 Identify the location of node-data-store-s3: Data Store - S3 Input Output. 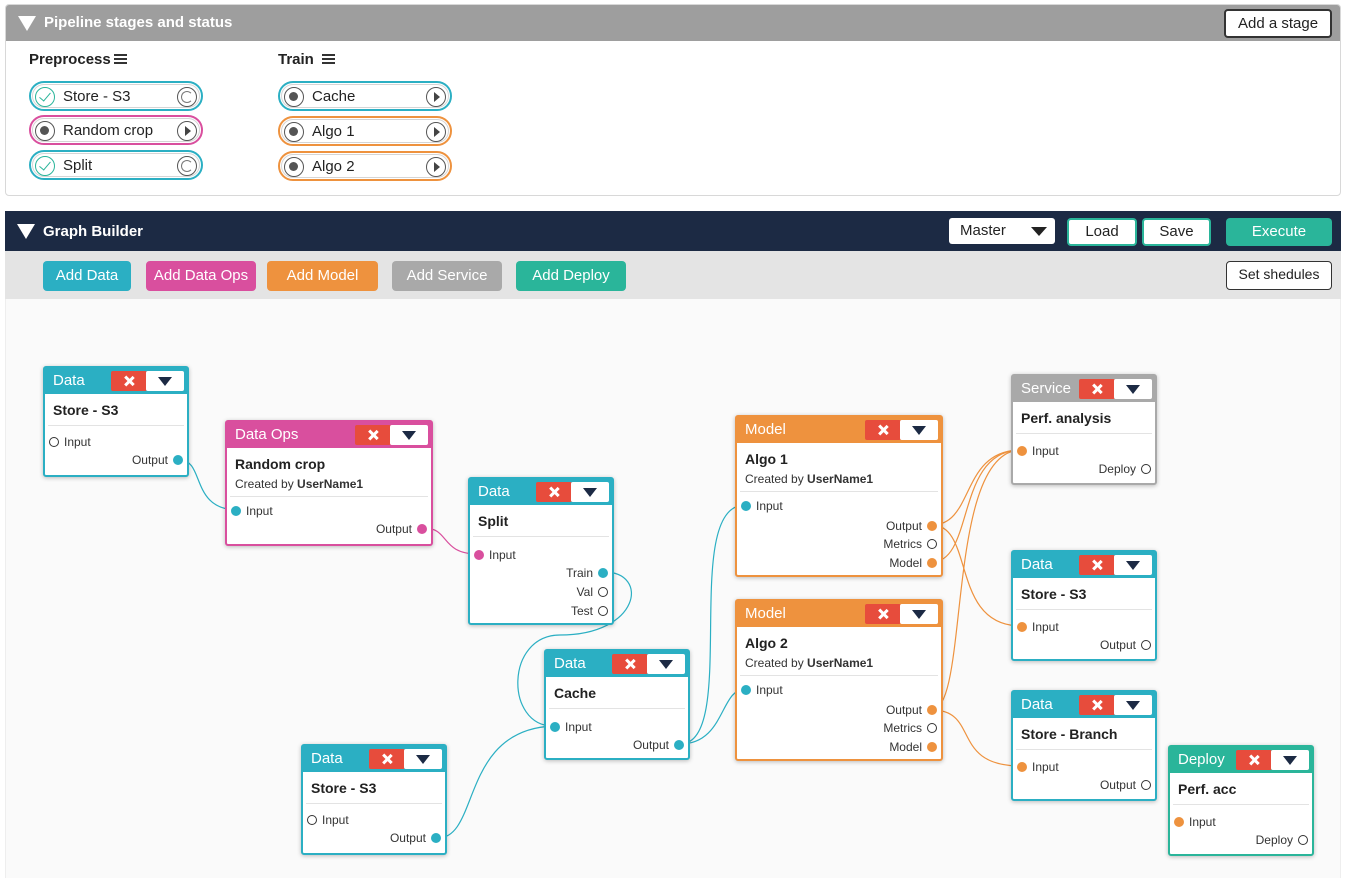
(116, 421).